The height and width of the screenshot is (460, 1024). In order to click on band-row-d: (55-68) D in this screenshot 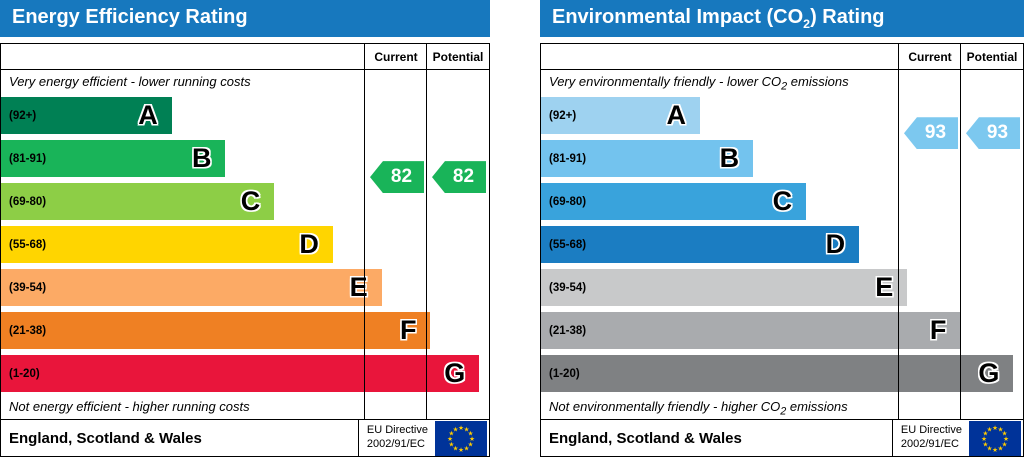, I will do `click(782, 244)`.